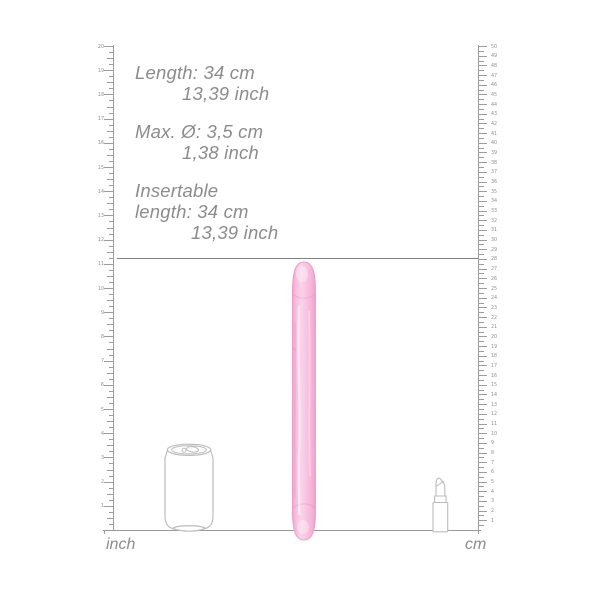  Describe the element at coordinates (494, 259) in the screenshot. I see `cm-ruler-number: 28` at that location.